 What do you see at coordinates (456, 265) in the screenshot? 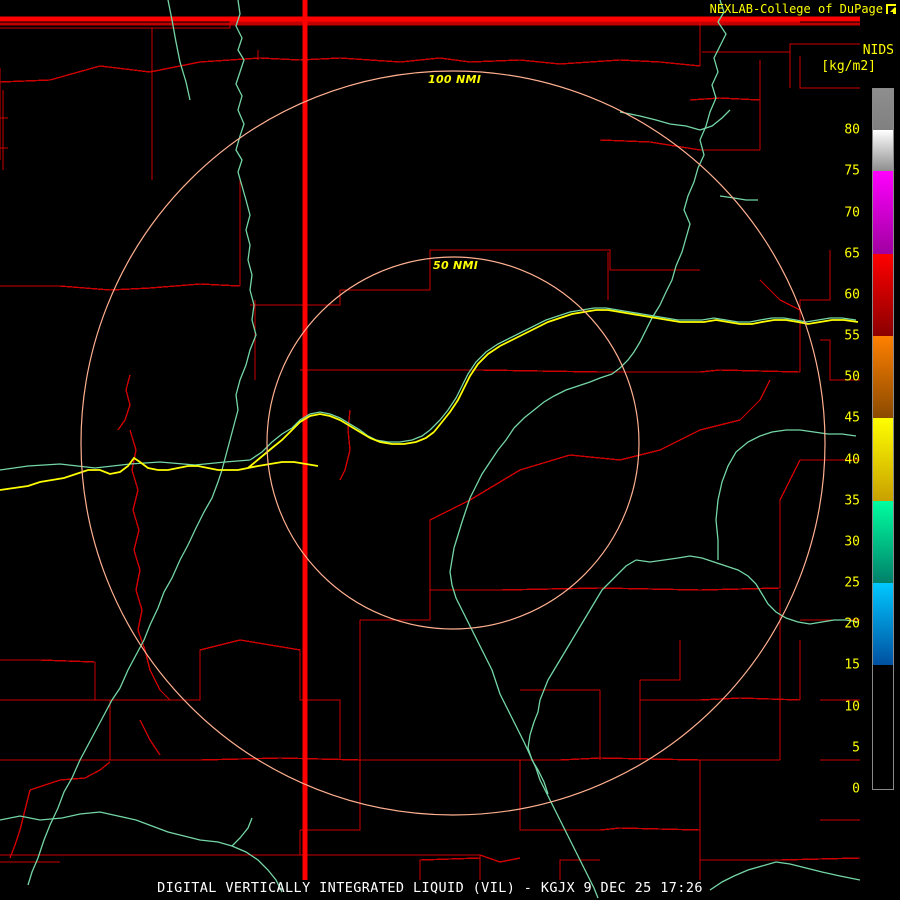
I see `range-ring-label-50nmi: 50 NMI` at bounding box center [456, 265].